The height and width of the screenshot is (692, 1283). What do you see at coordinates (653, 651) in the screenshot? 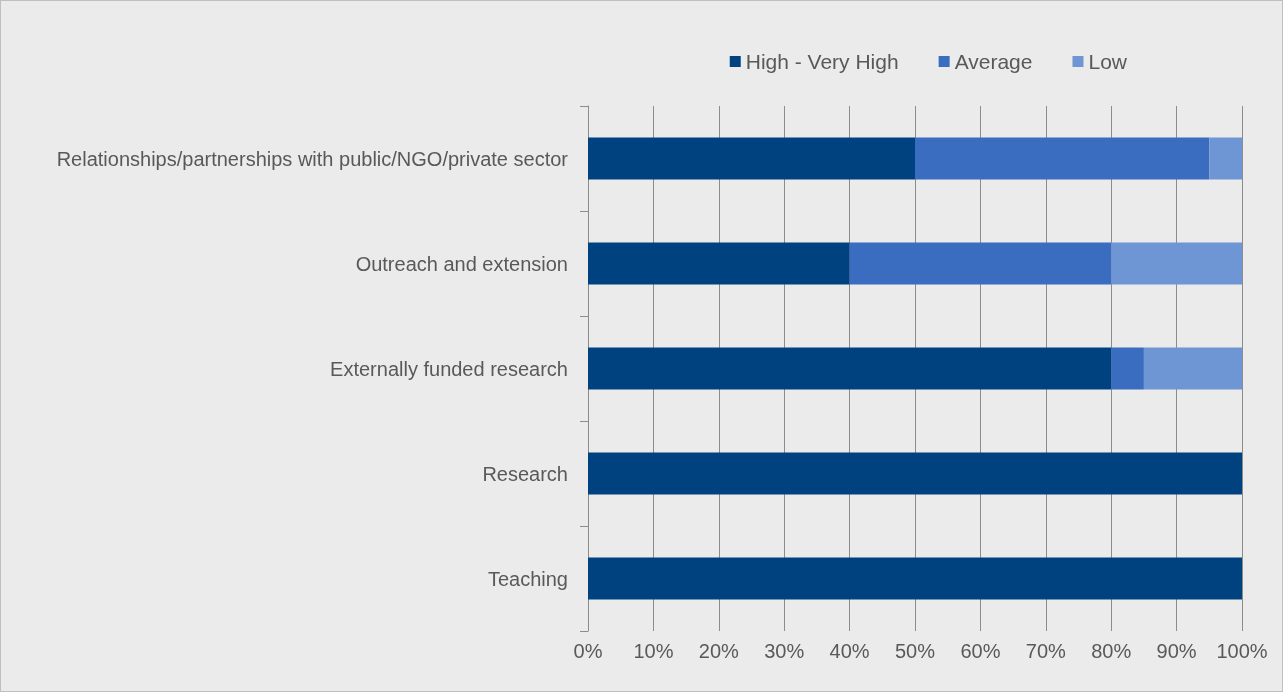
I see `x-tick-label: 10%` at bounding box center [653, 651].